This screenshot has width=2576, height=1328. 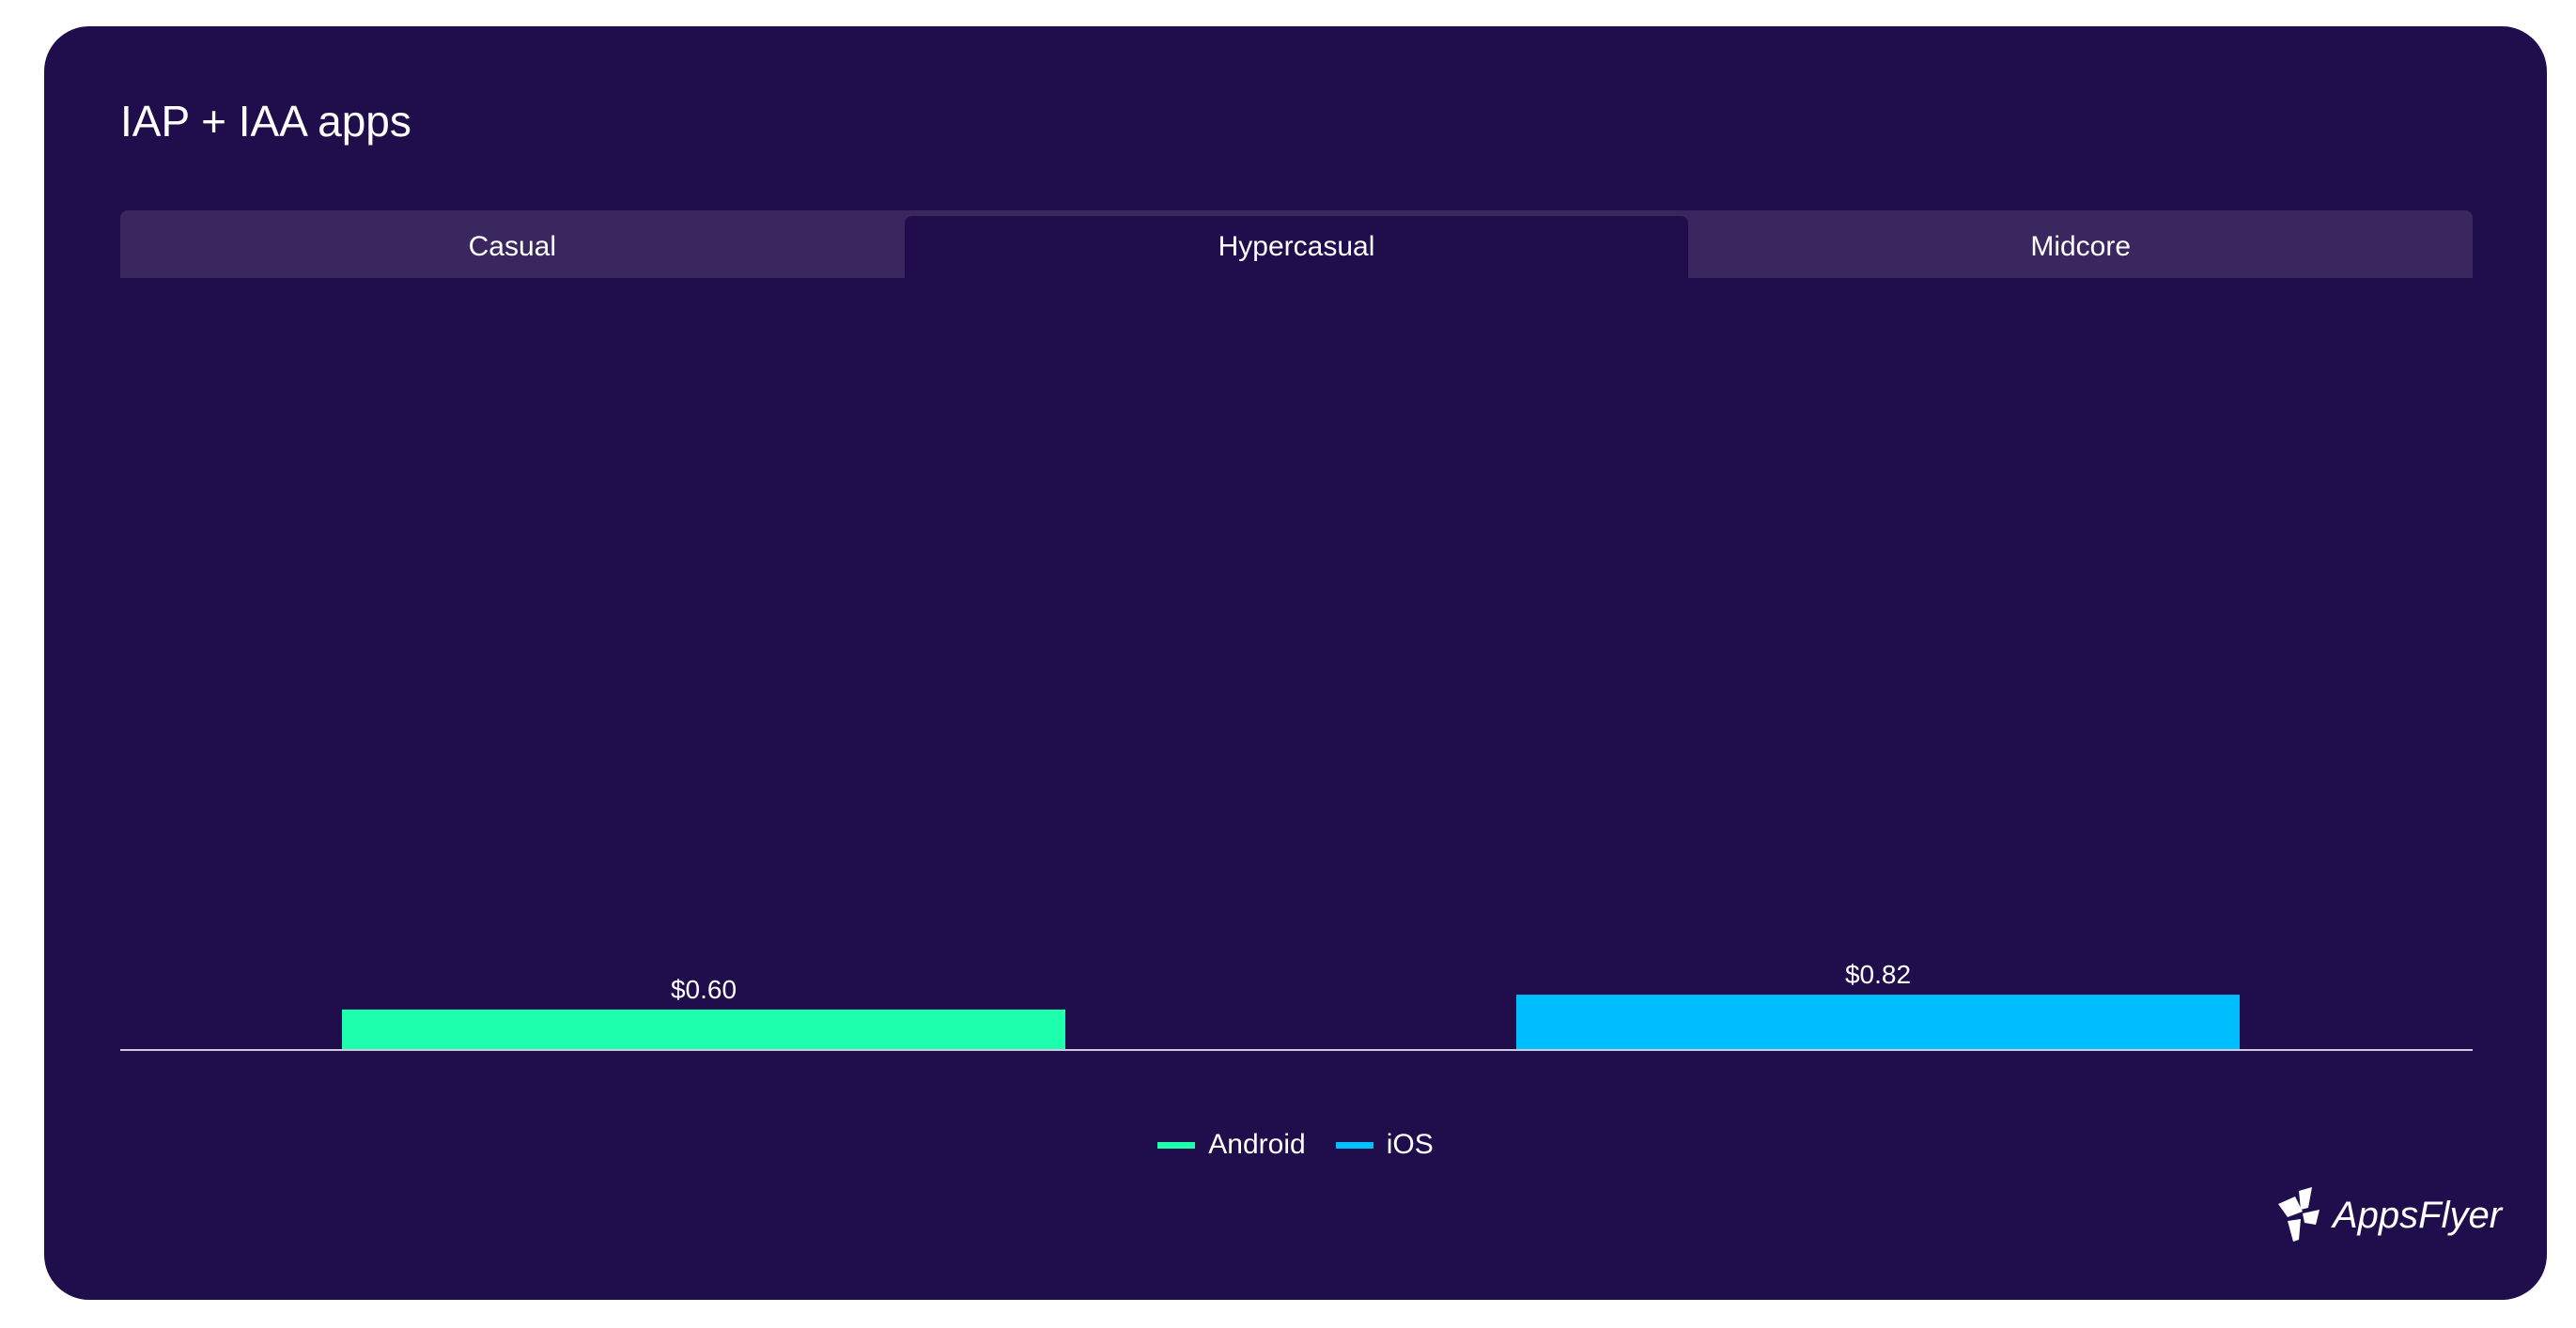 I want to click on legend-item-ios: iOS, so click(x=1384, y=1145).